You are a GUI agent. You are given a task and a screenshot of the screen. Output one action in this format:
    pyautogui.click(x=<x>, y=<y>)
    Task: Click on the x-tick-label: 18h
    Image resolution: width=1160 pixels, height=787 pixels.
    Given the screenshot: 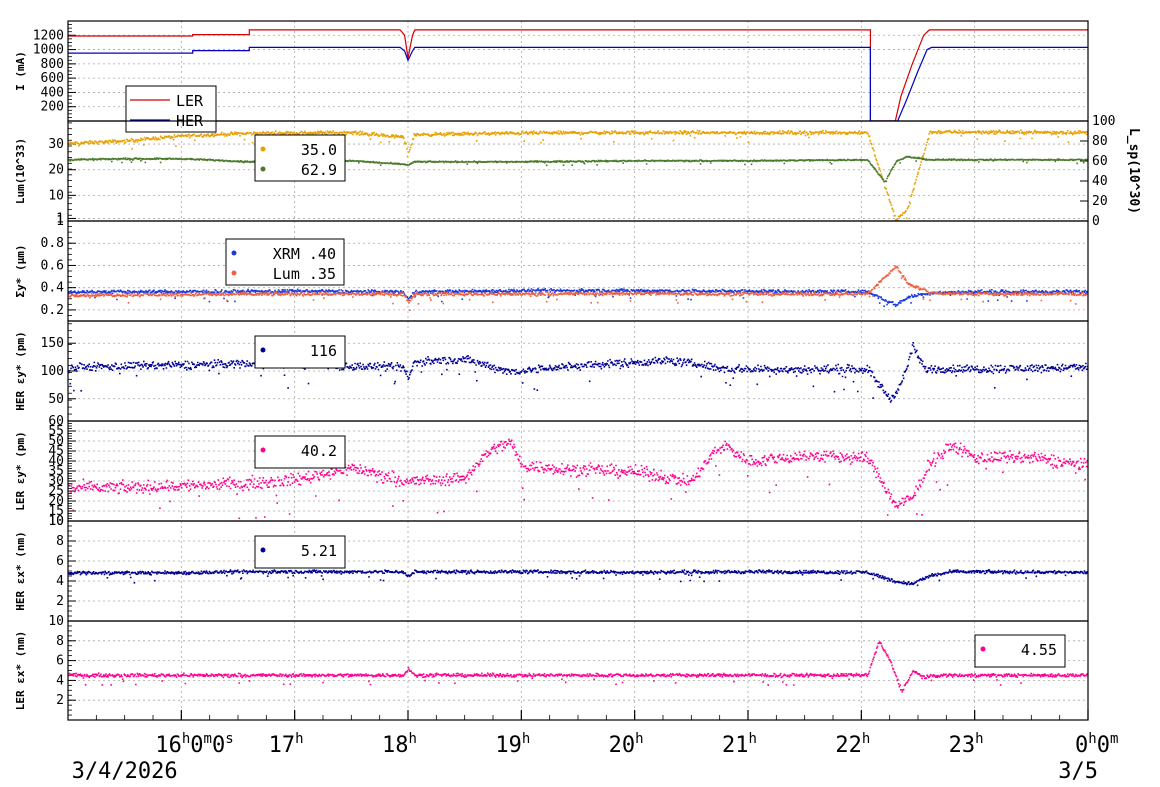 What is the action you would take?
    pyautogui.click(x=399, y=744)
    